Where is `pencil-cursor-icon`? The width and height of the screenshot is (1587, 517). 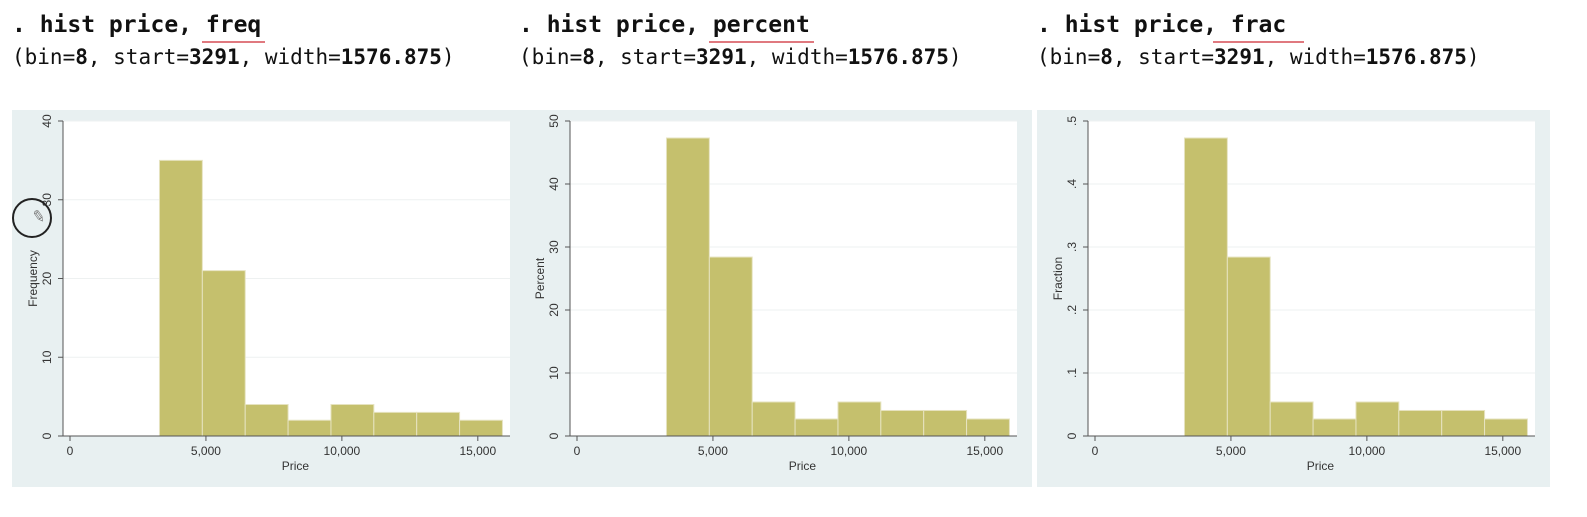 pencil-cursor-icon is located at coordinates (32, 218).